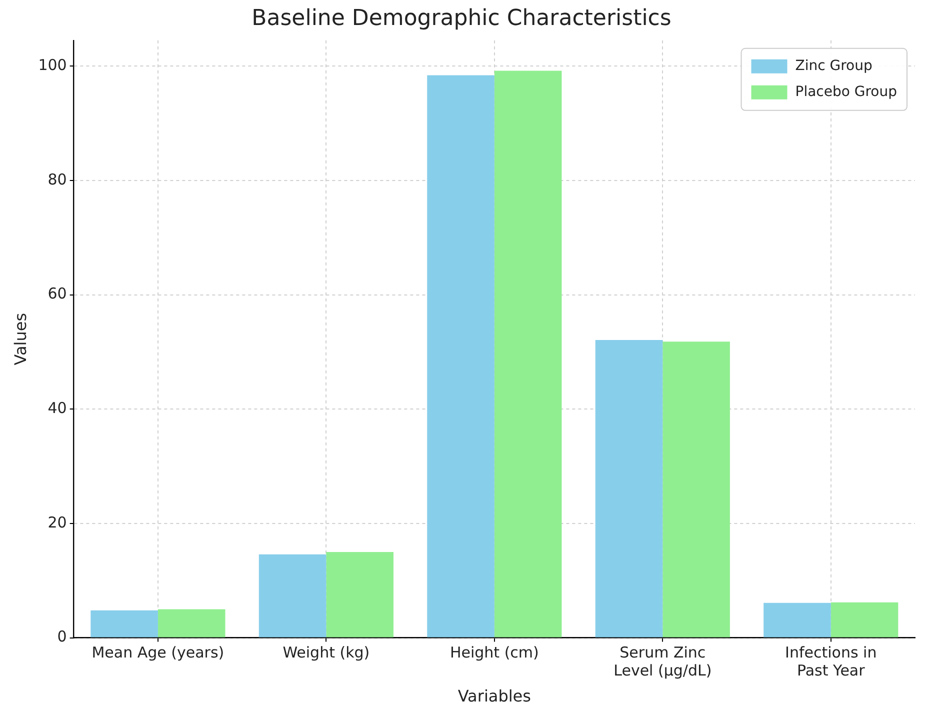 Image resolution: width=927 pixels, height=715 pixels. Describe the element at coordinates (462, 18) in the screenshot. I see `chart-title: Baseline Demographic Characteristics` at that location.